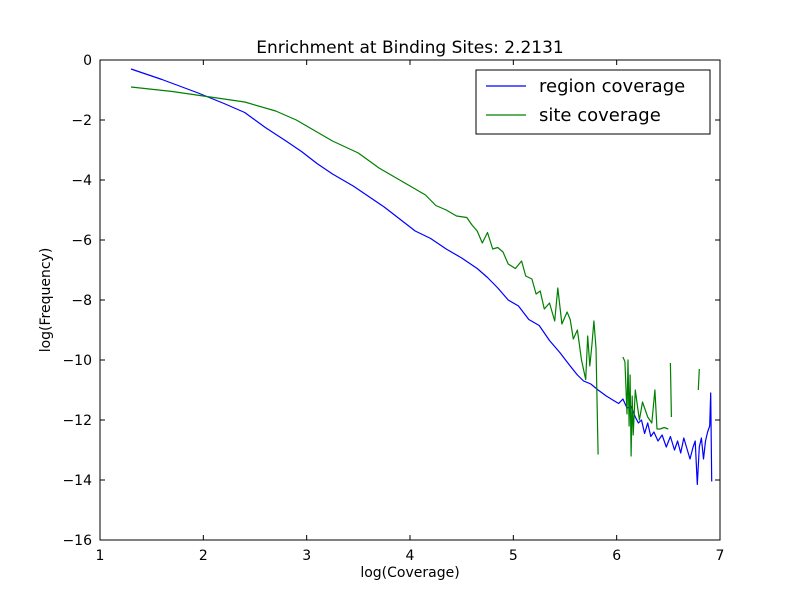 The width and height of the screenshot is (800, 600). I want to click on x-tick-label: 4, so click(410, 556).